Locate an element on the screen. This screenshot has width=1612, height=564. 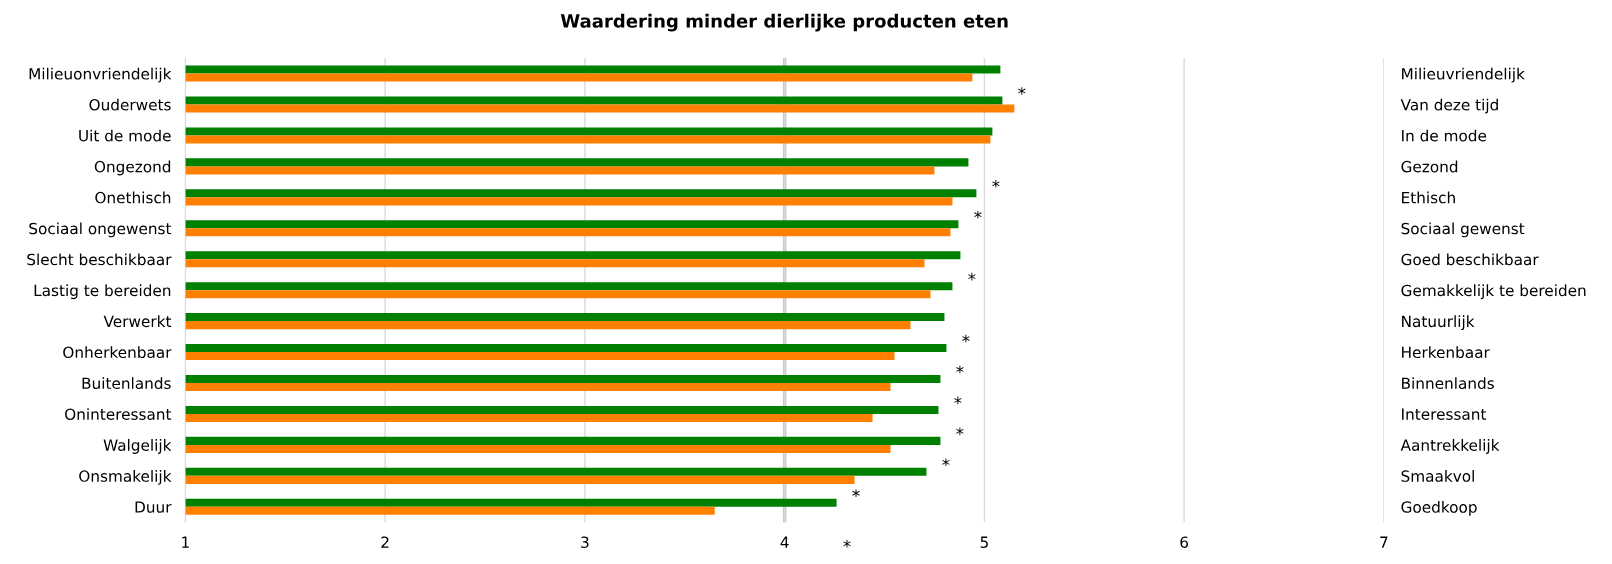
y2-tick-label: Goedkoop is located at coordinates (1439, 508).